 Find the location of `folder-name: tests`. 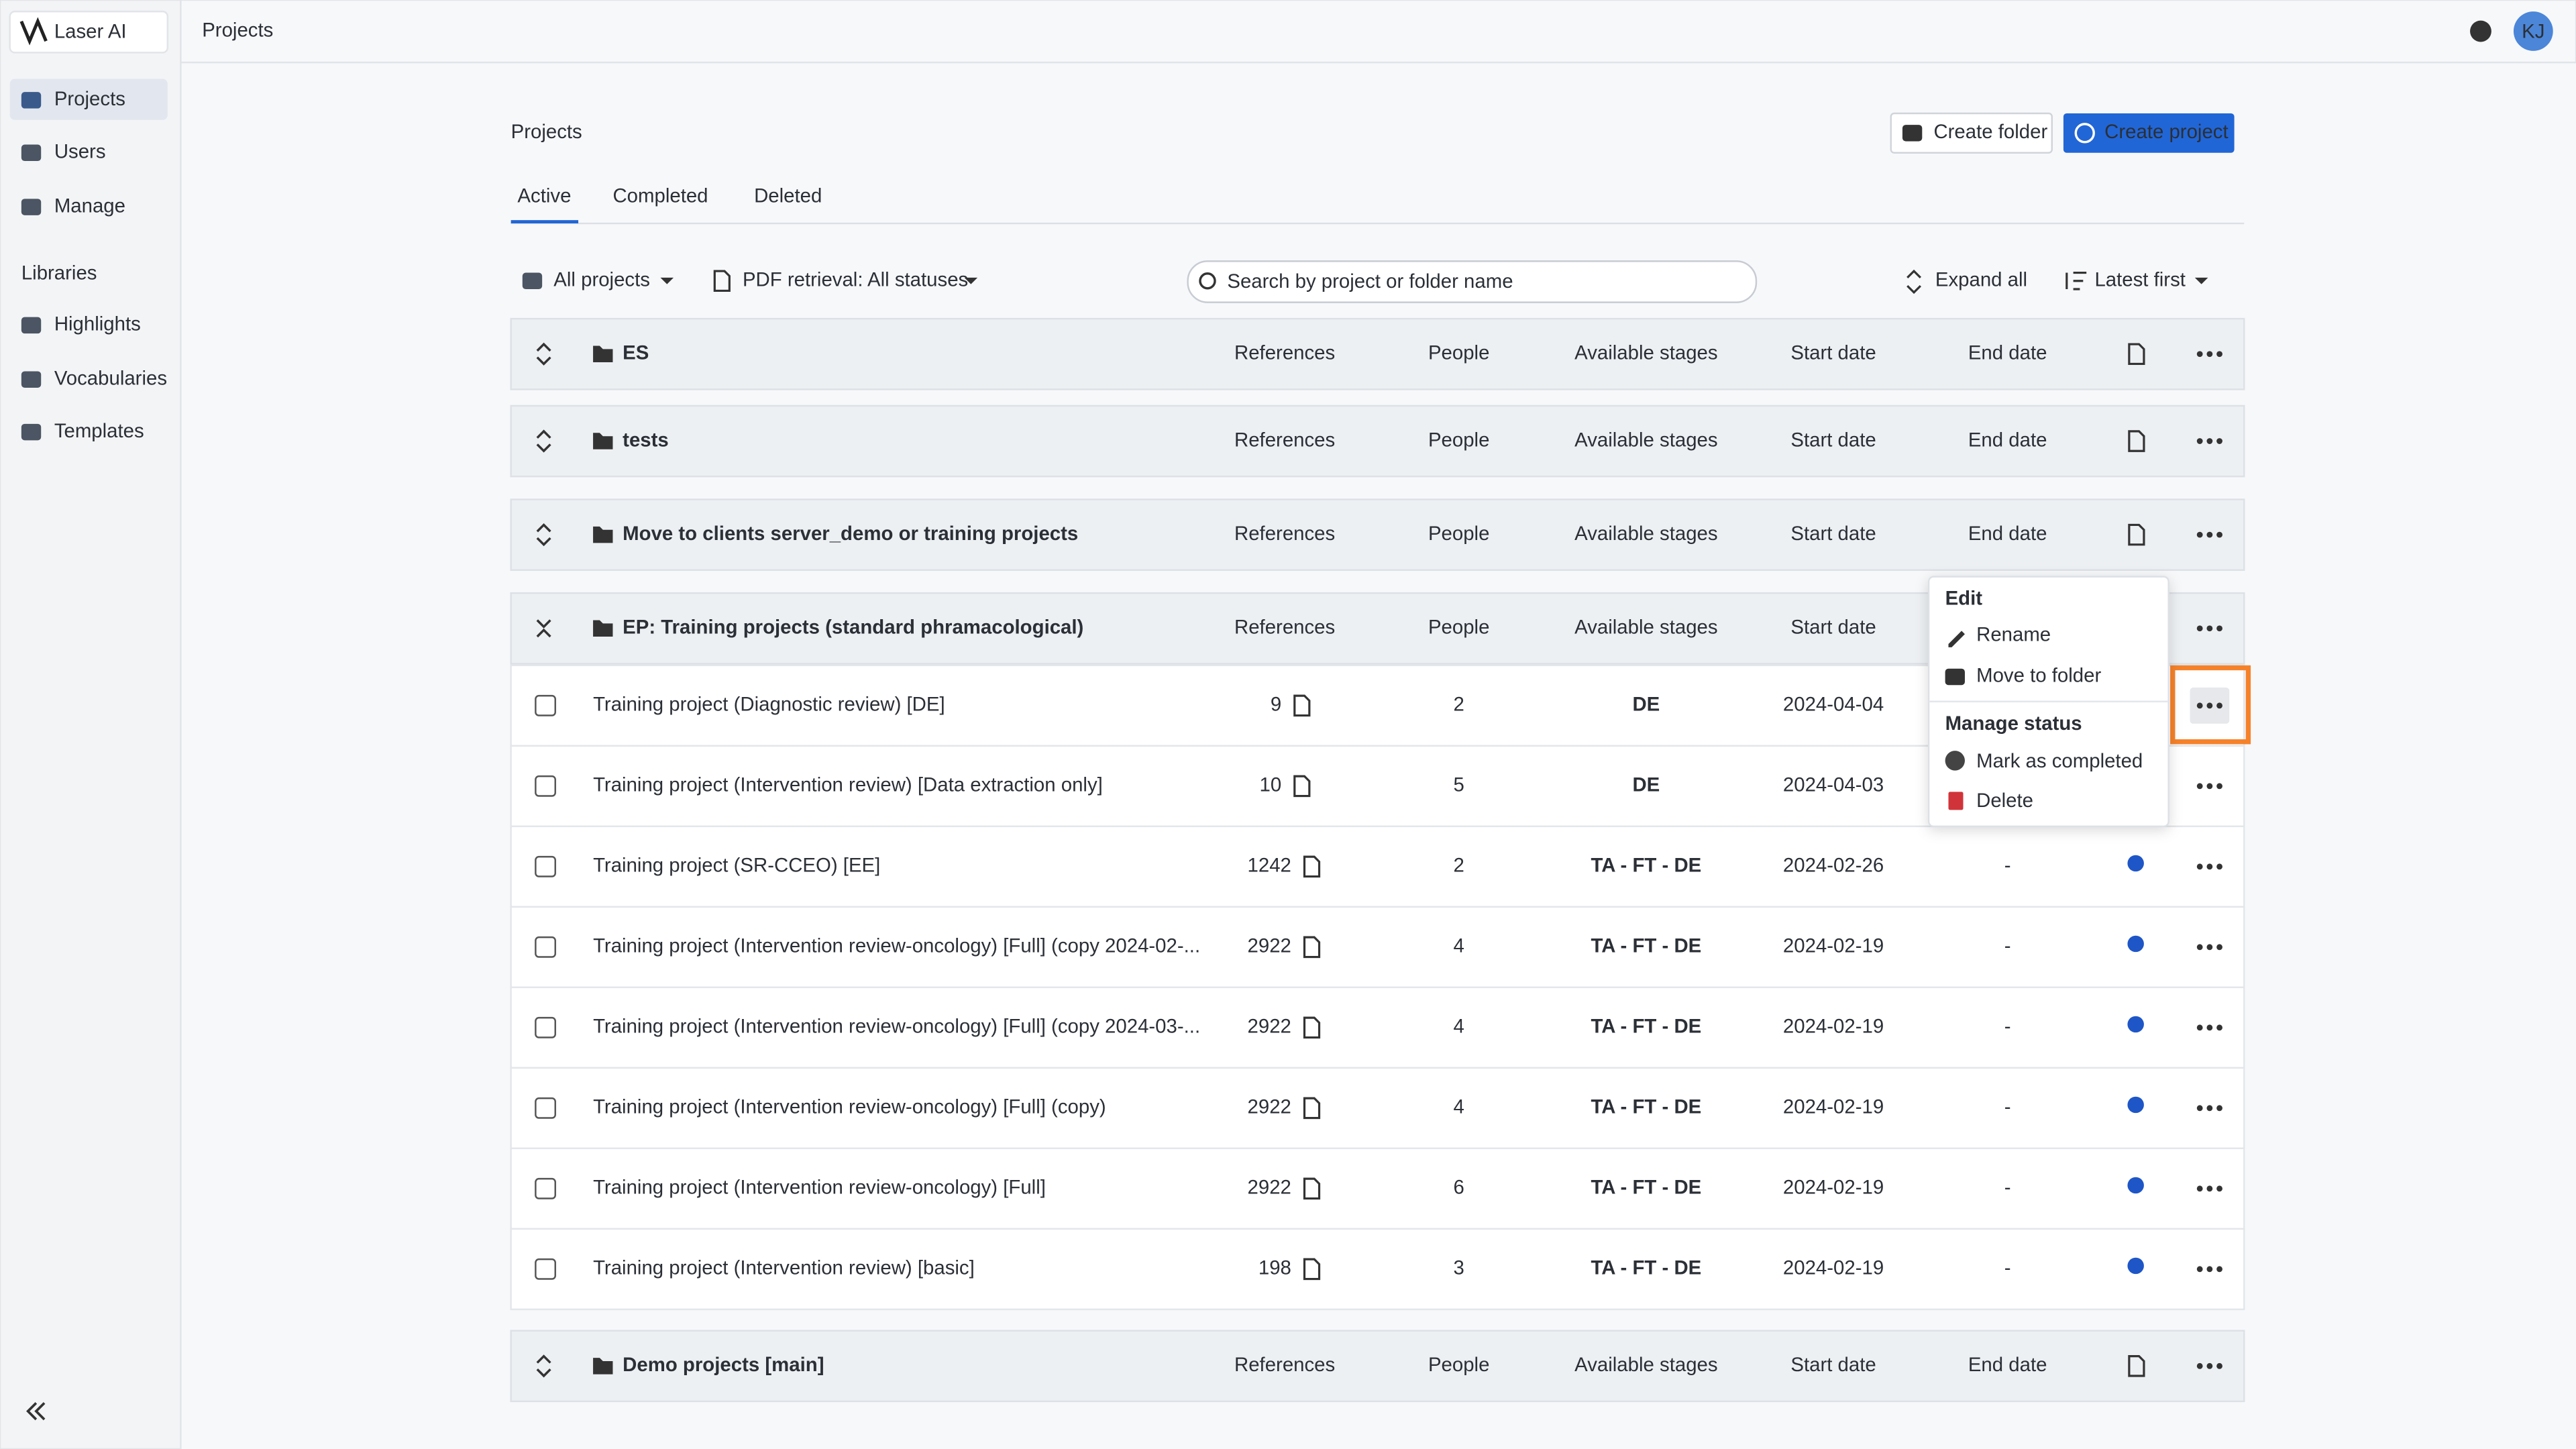

folder-name: tests is located at coordinates (646, 440).